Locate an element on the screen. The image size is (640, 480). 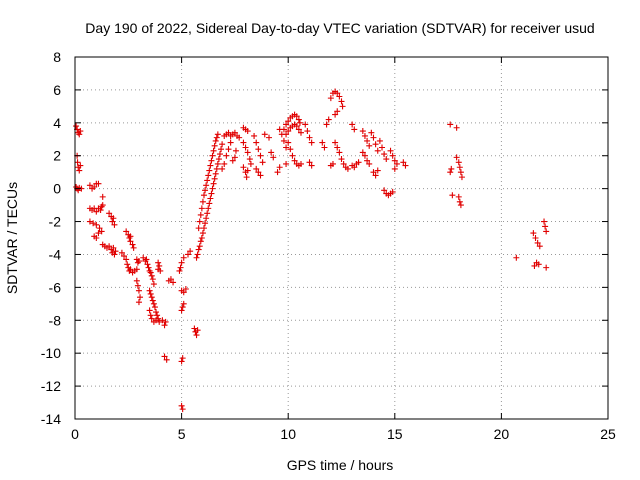
y-tick-label: 4 is located at coordinates (57, 123).